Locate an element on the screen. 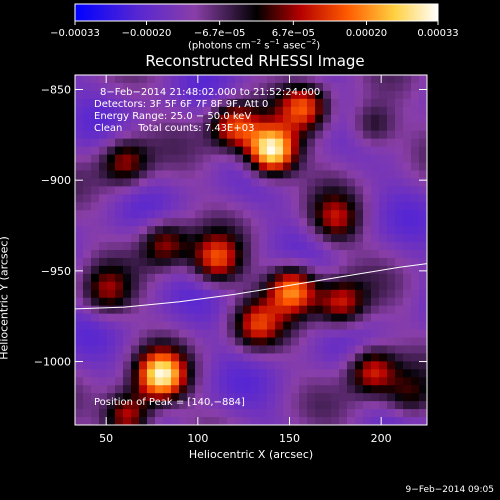  colorbar-gradient is located at coordinates (256, 12).